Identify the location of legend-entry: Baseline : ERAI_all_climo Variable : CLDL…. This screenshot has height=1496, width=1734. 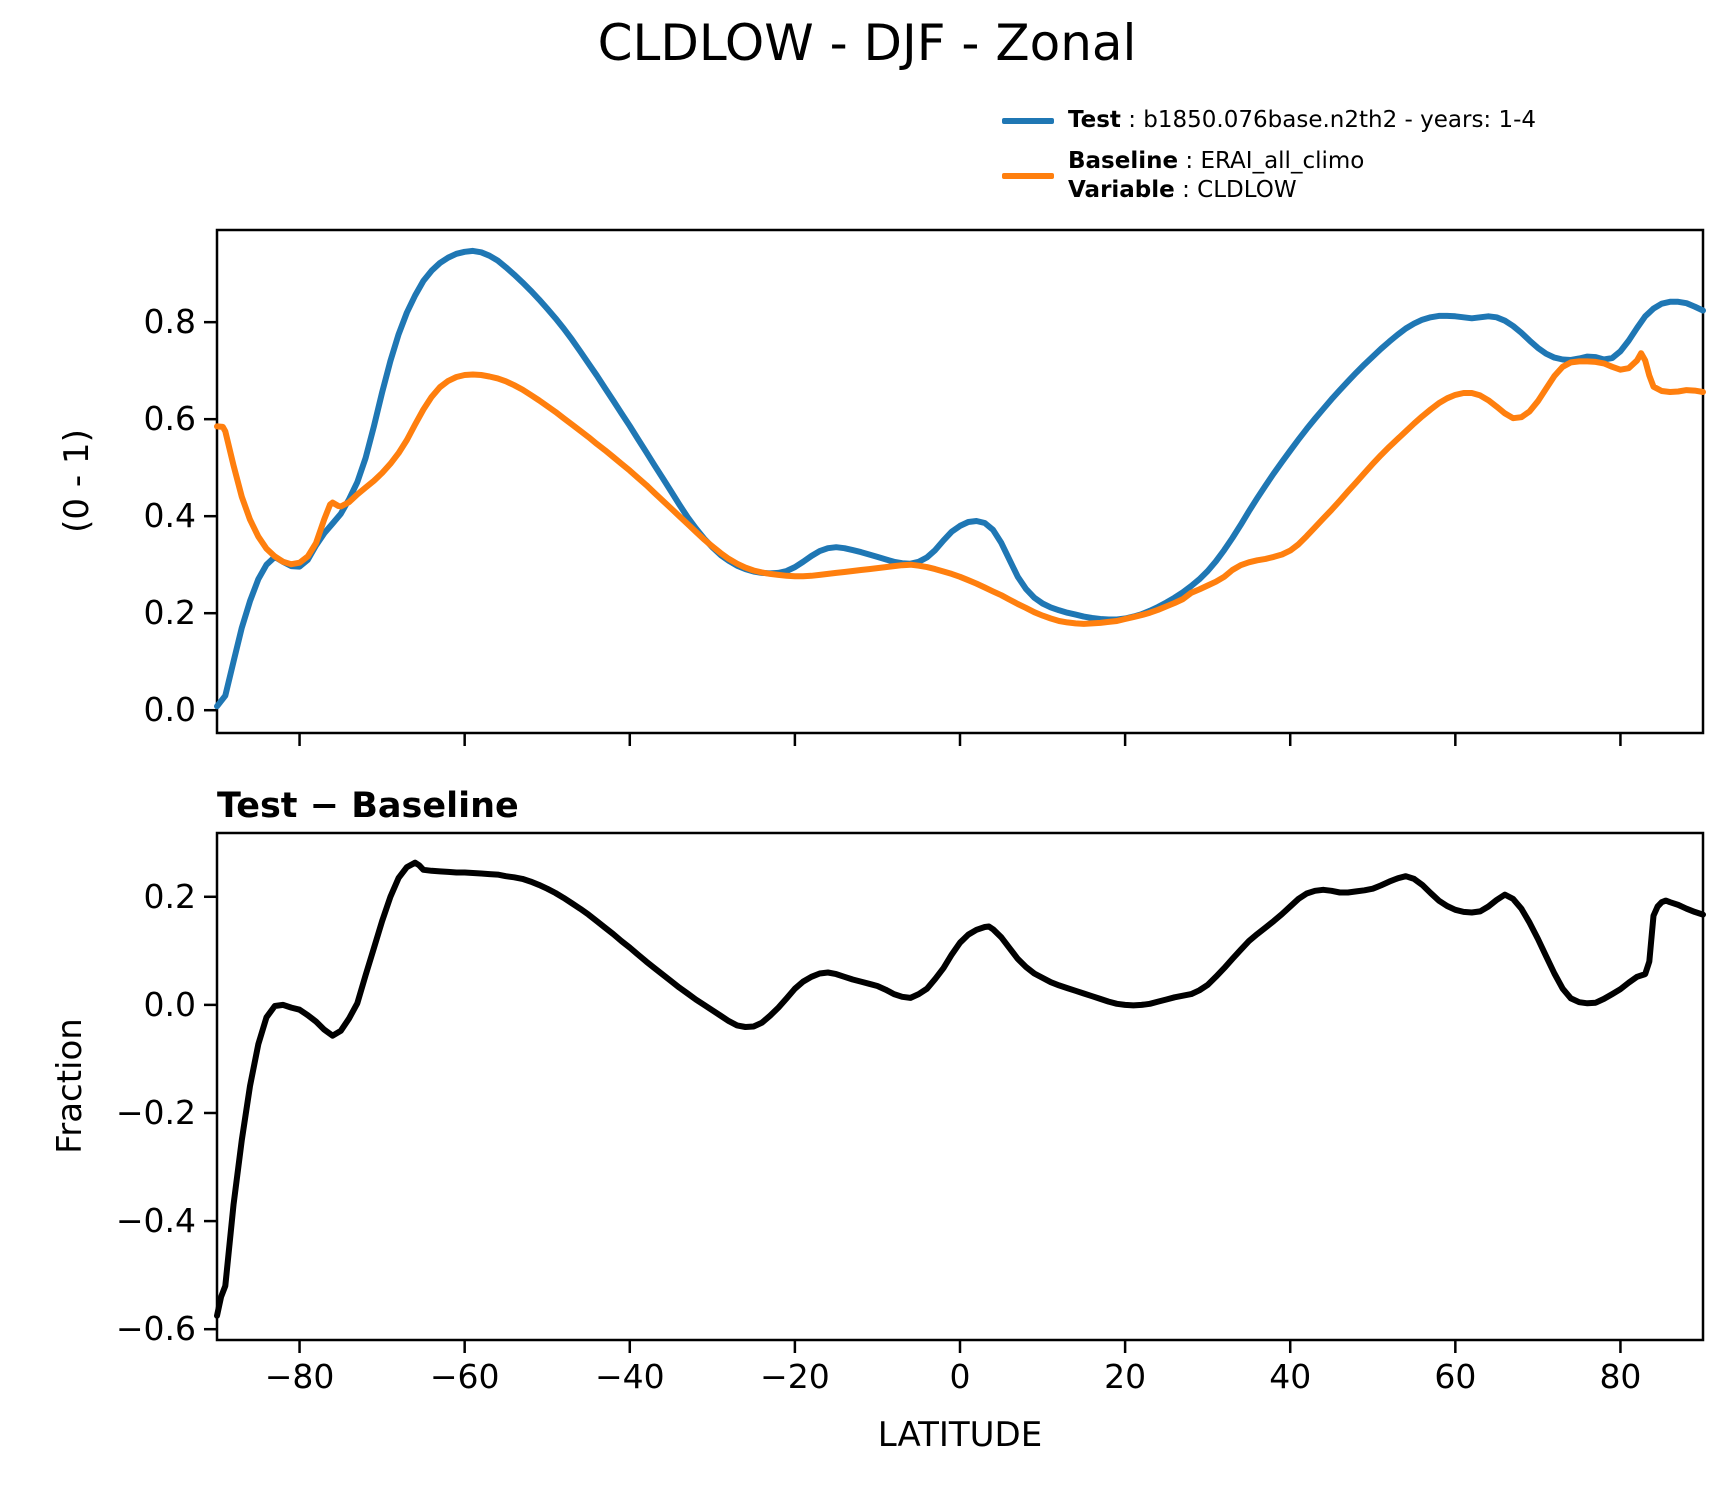
(1269, 176).